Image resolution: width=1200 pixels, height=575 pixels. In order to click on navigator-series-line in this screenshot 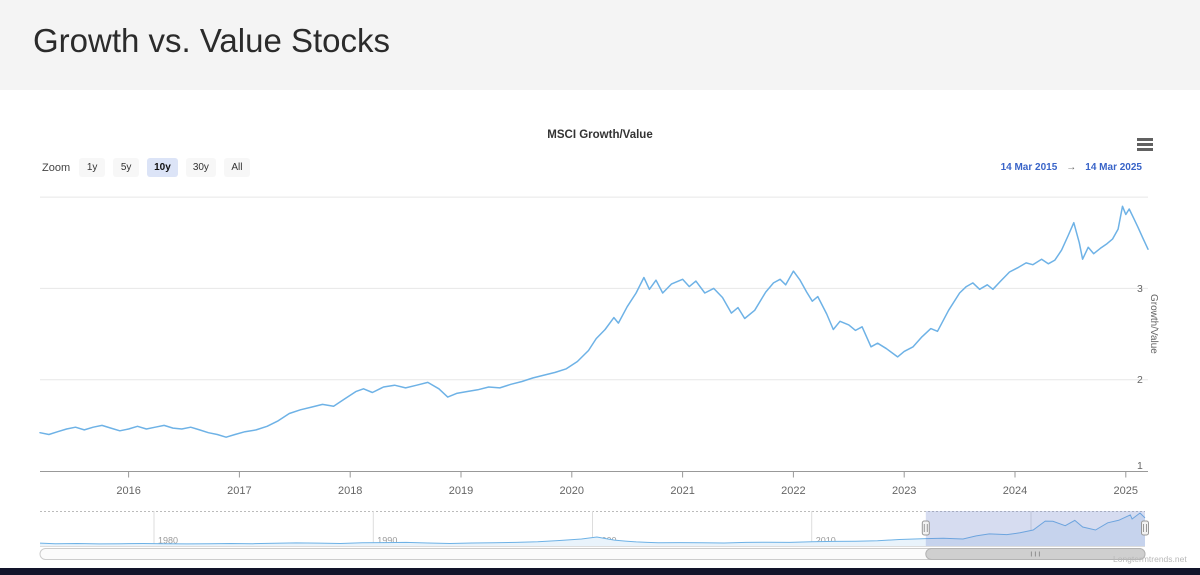, I will do `click(592, 528)`.